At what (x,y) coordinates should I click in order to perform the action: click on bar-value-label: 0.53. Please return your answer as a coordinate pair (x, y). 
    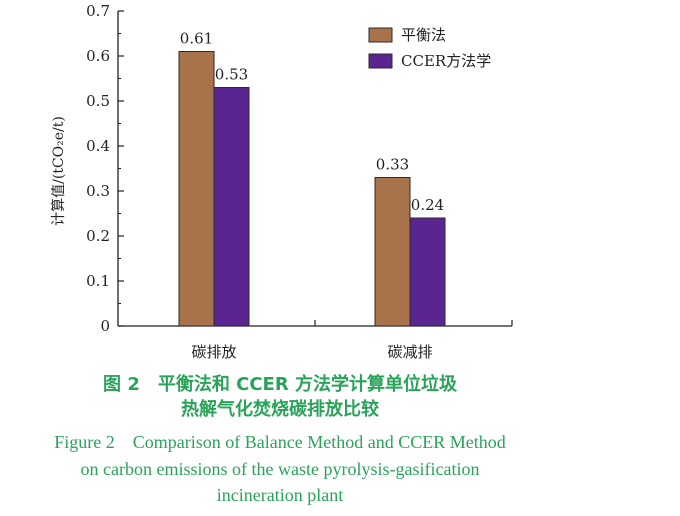
    Looking at the image, I should click on (231, 75).